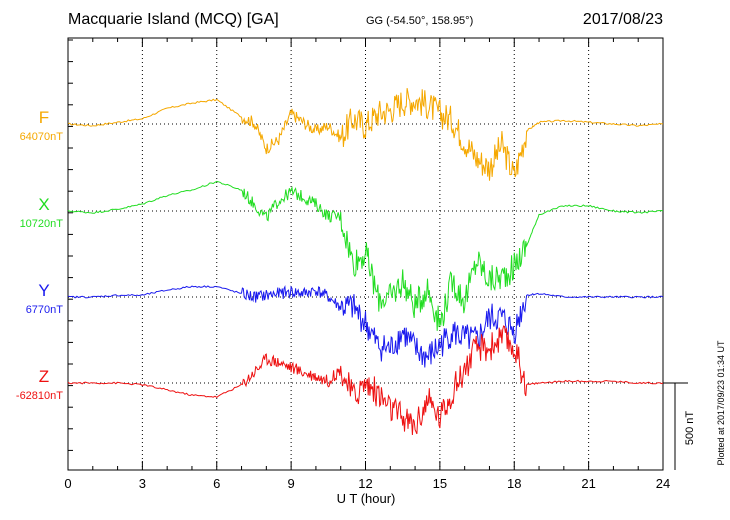 This screenshot has height=520, width=730. Describe the element at coordinates (623, 19) in the screenshot. I see `date-label: 2017/08/23` at that location.